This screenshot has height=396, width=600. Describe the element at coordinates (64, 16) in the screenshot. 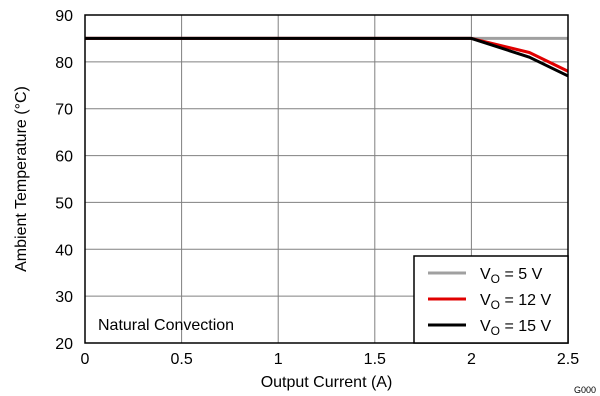

I see `y-tick-label: 90` at that location.